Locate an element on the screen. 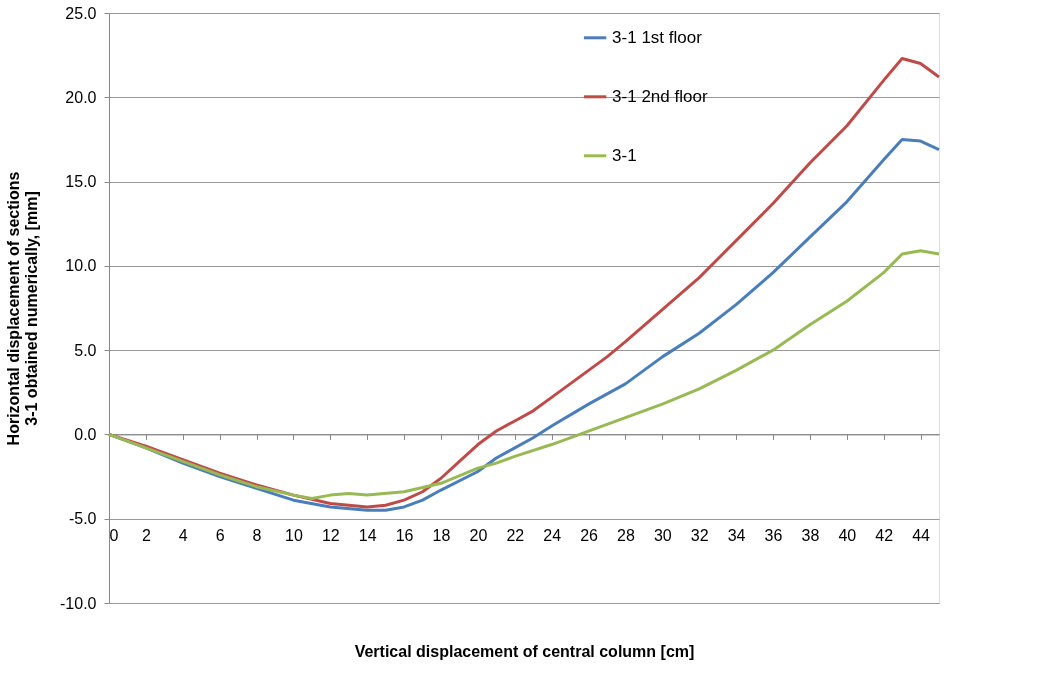  x-tick-label: 14 is located at coordinates (367, 535).